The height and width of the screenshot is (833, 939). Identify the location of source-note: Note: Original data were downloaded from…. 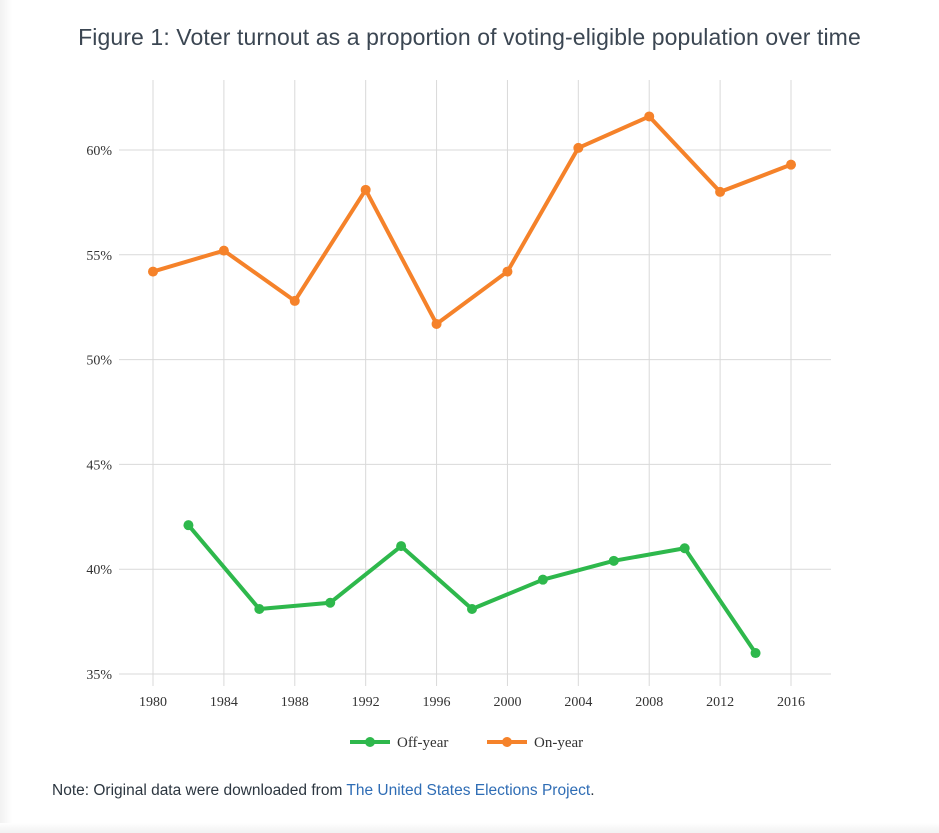
(323, 791).